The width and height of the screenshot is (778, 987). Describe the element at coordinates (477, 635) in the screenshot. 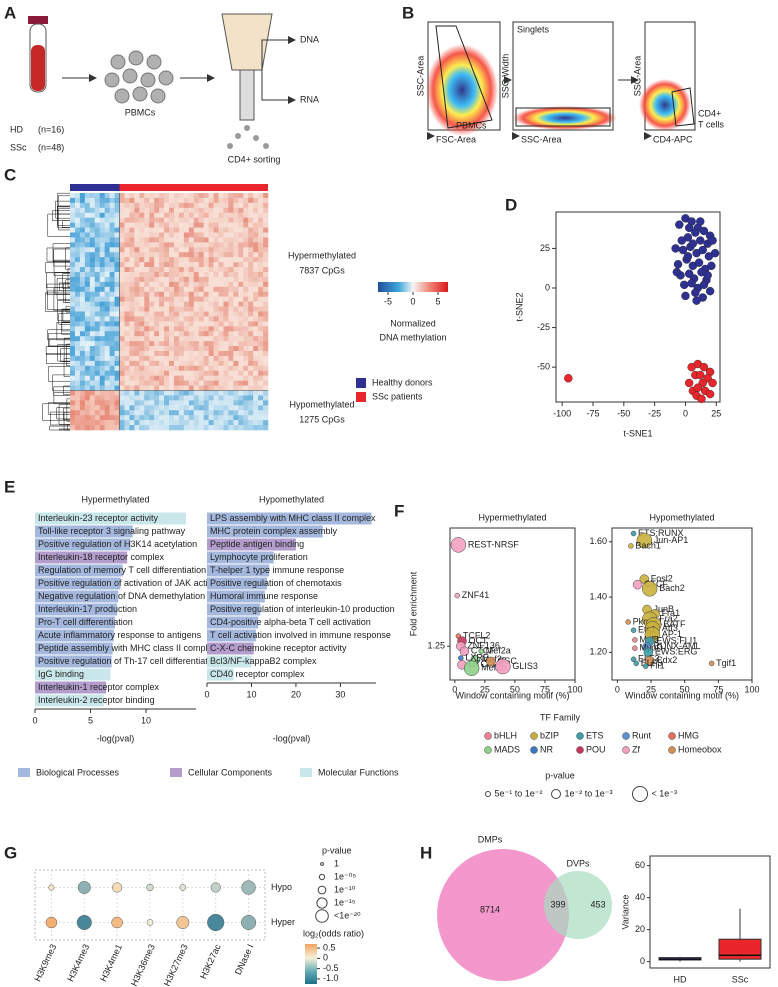

I see `point-label: TCFL2` at that location.